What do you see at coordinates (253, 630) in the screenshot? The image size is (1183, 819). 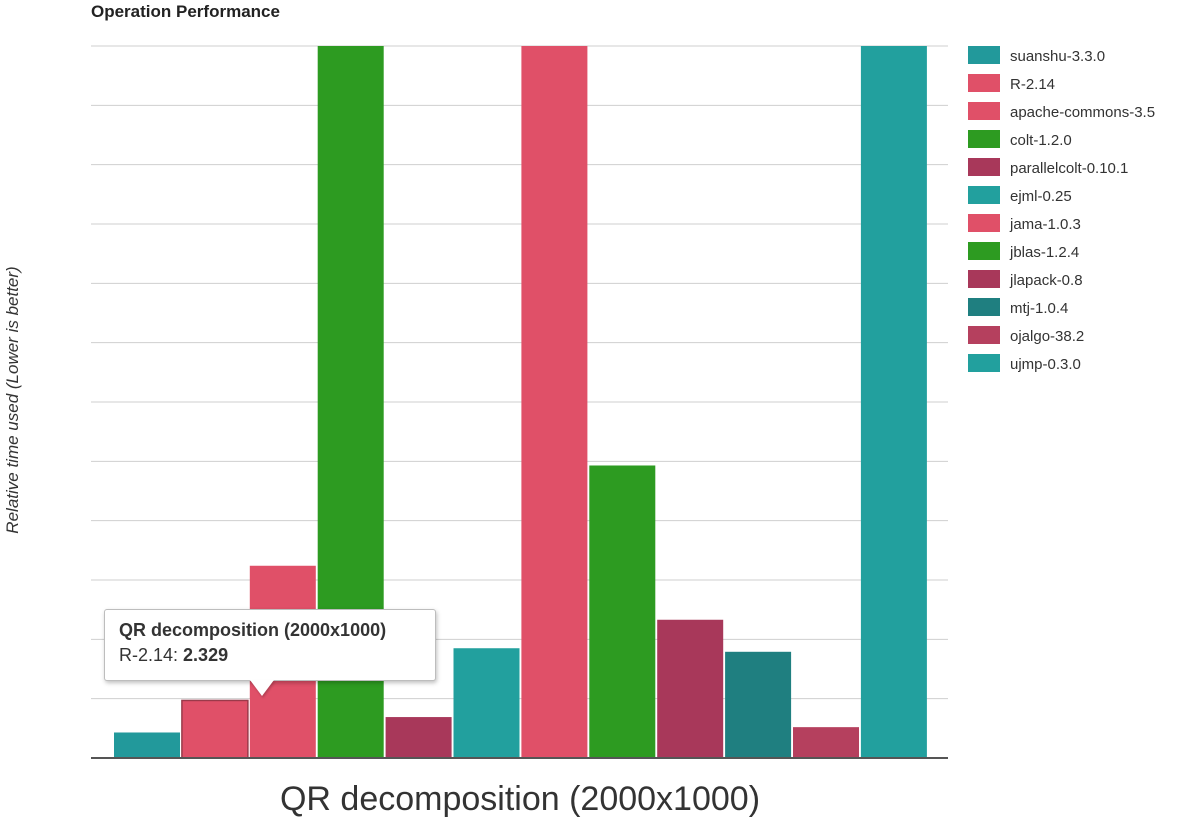 I see `tooltip-title: QR decomposition (2000x1000)` at bounding box center [253, 630].